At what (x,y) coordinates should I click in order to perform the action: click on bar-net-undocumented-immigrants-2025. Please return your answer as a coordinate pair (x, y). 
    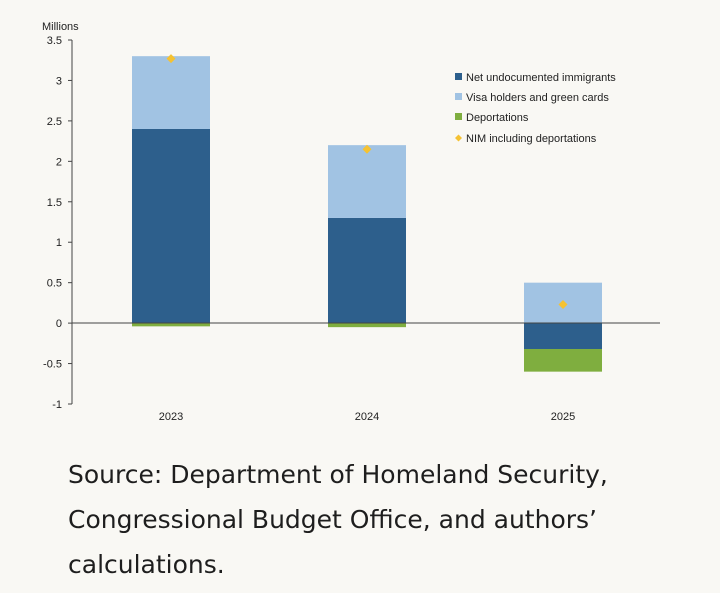
    Looking at the image, I should click on (563, 336).